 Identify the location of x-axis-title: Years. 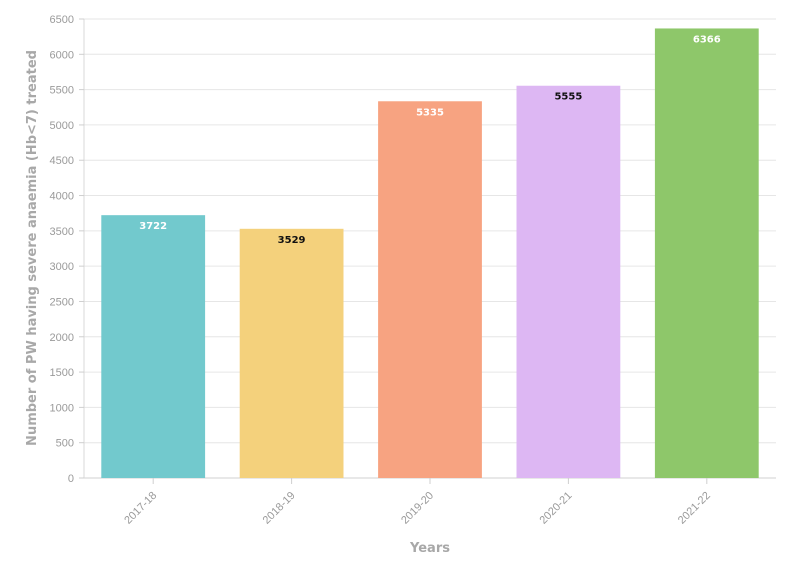
(429, 548).